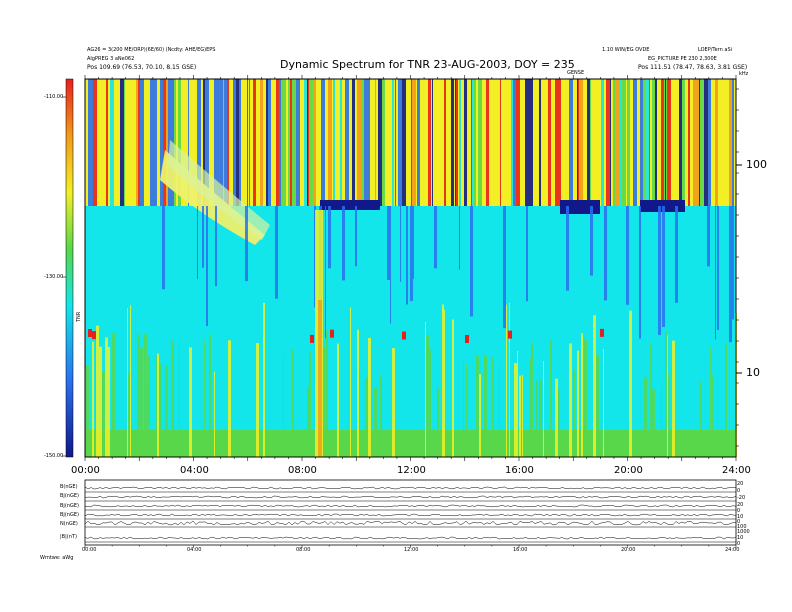 The image size is (792, 612). Describe the element at coordinates (89, 550) in the screenshot. I see `bottom-x-tick-0: 00:00` at that location.